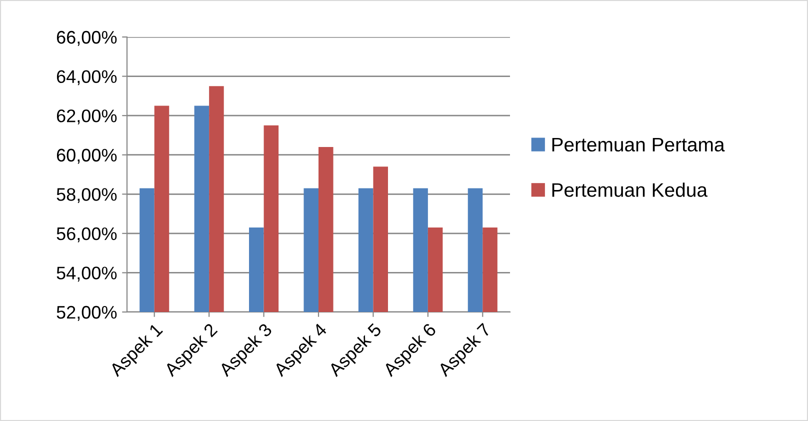 Image resolution: width=808 pixels, height=421 pixels. What do you see at coordinates (638, 145) in the screenshot?
I see `legend-label: Pertemuan Pertama` at bounding box center [638, 145].